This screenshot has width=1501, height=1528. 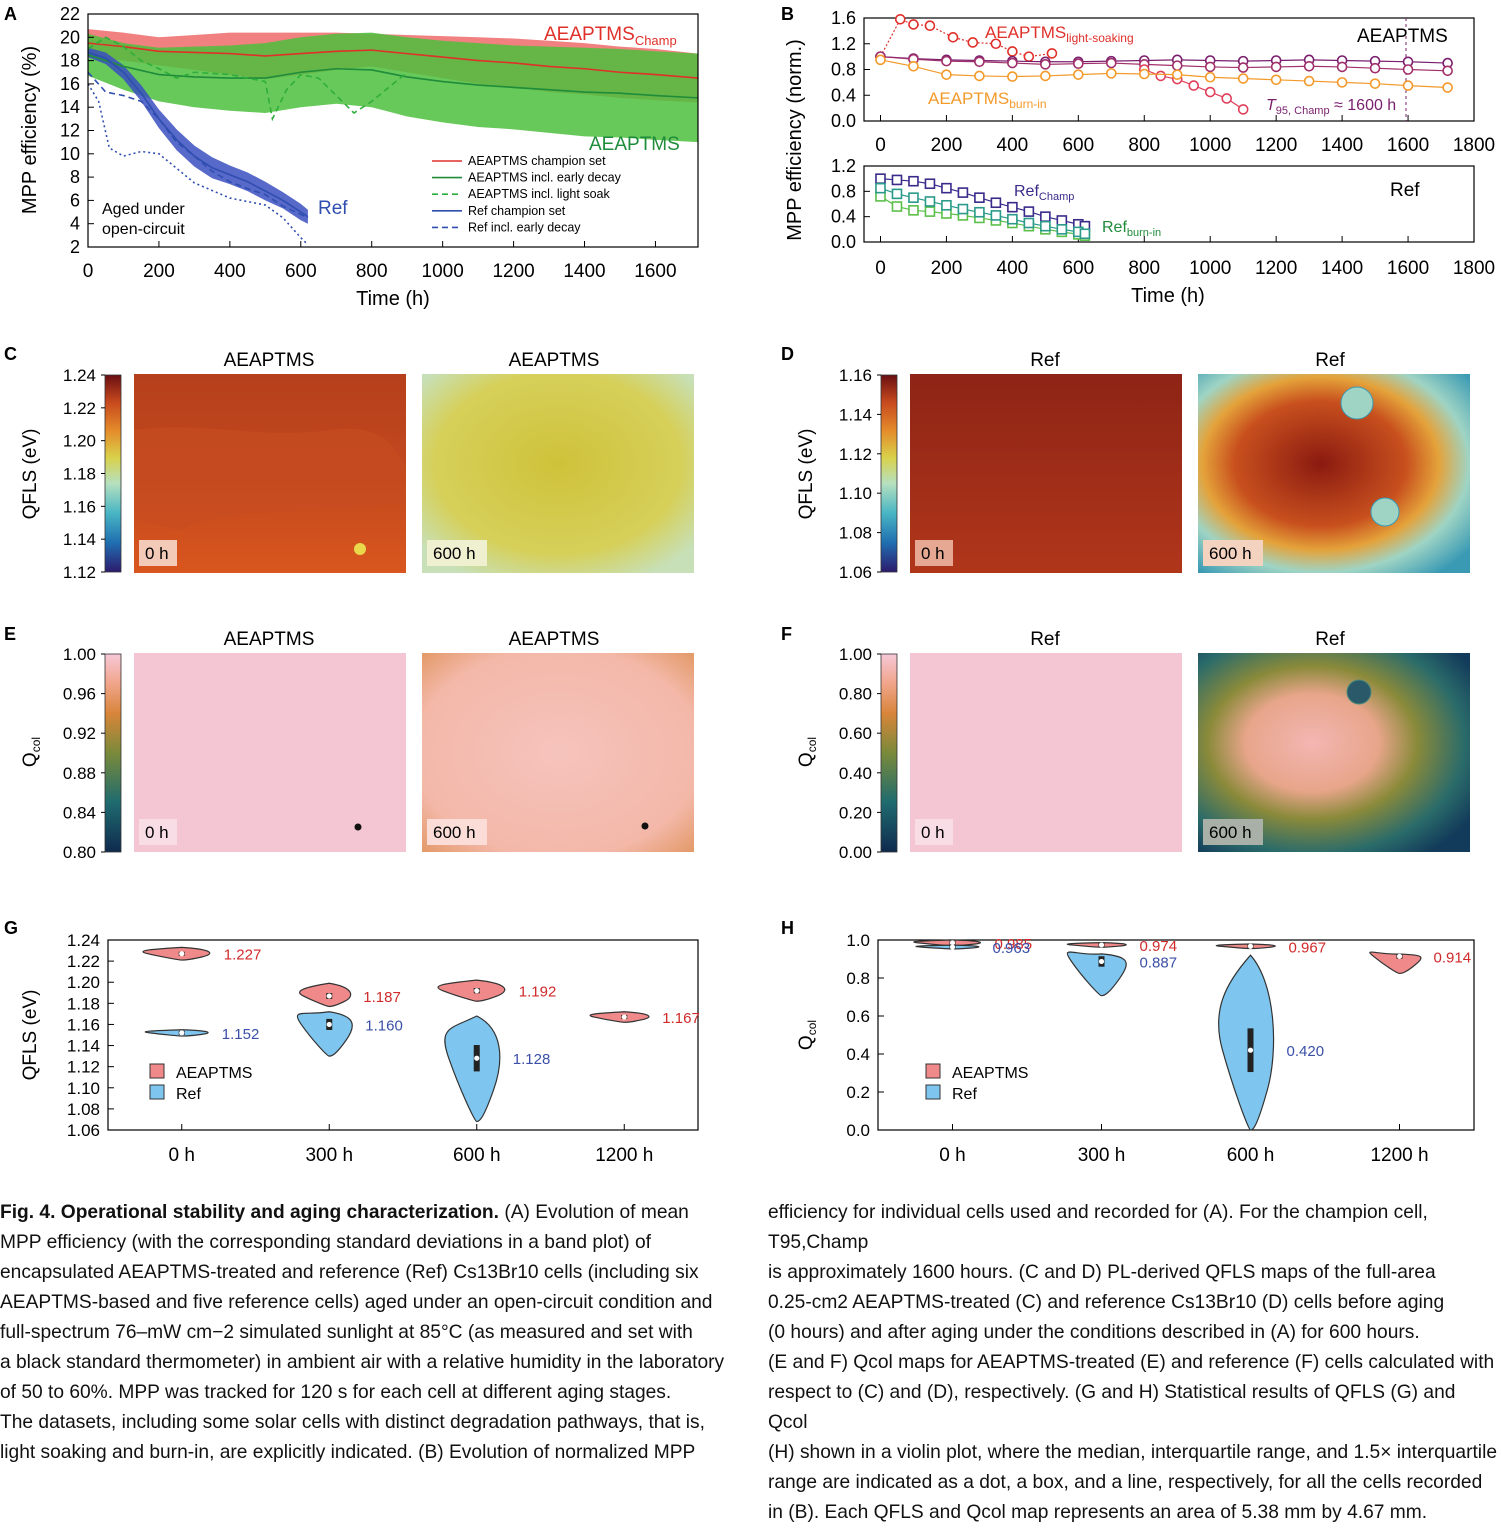 I want to click on violin-ytick-label: 1.14, so click(x=83, y=1046).